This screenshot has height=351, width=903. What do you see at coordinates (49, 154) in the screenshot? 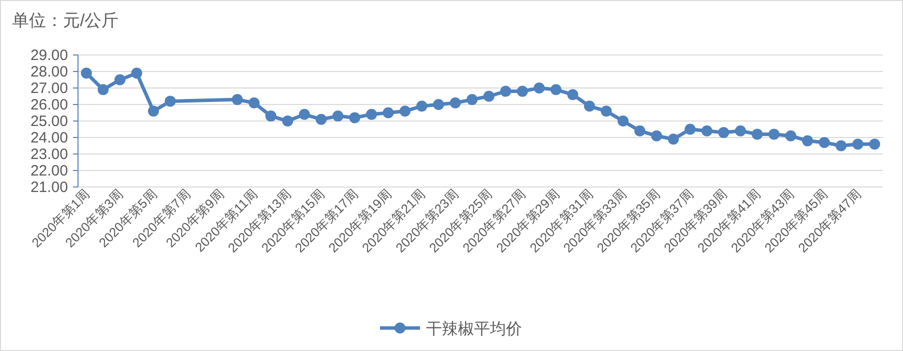
I see `y-tick-label: 23.00` at bounding box center [49, 154].